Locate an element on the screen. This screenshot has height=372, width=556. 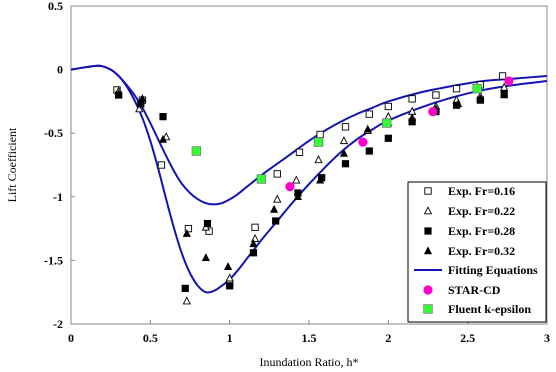
x-tick-label: 1 is located at coordinates (230, 338).